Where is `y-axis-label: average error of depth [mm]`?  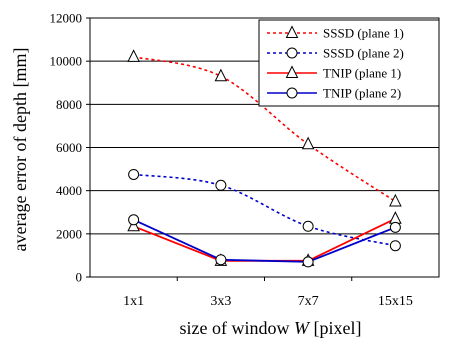 y-axis-label: average error of depth [mm] is located at coordinates (20, 150).